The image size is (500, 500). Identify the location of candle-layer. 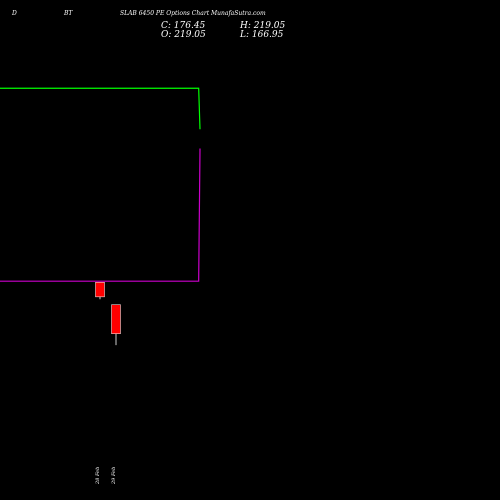
(108, 314).